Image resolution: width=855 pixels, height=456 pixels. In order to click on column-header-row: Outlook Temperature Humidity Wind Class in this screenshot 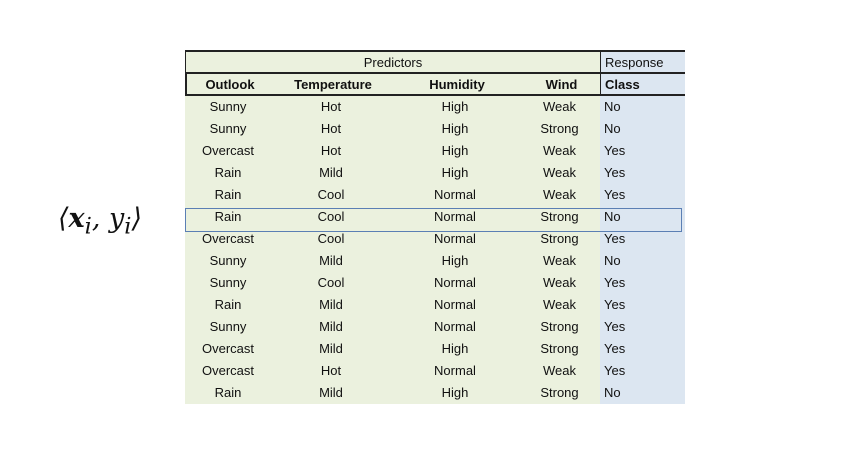, I will do `click(435, 84)`.